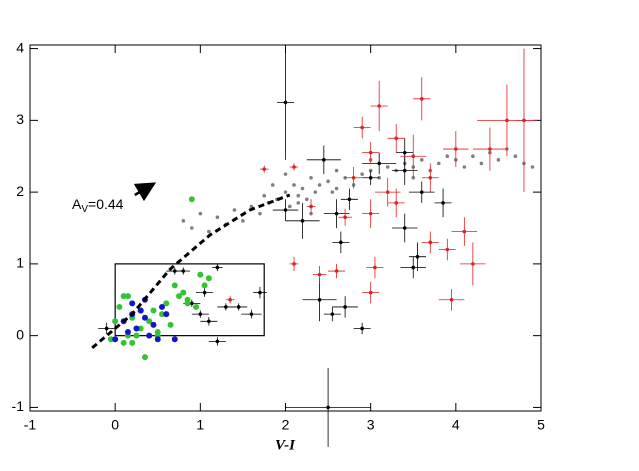  Describe the element at coordinates (84, 209) in the screenshot. I see `annotation-sub: V` at that location.